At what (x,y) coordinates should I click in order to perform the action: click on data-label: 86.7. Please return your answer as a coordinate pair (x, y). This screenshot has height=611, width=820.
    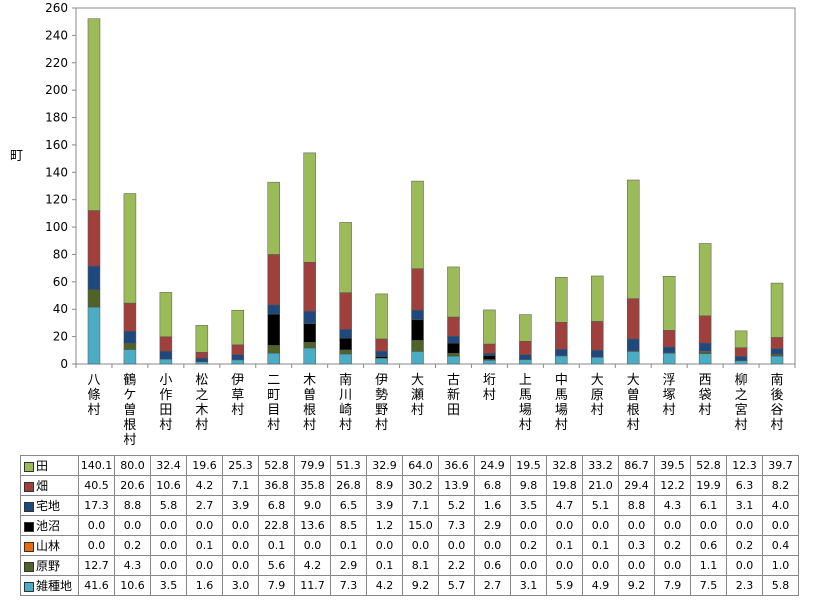
    Looking at the image, I should click on (636, 465).